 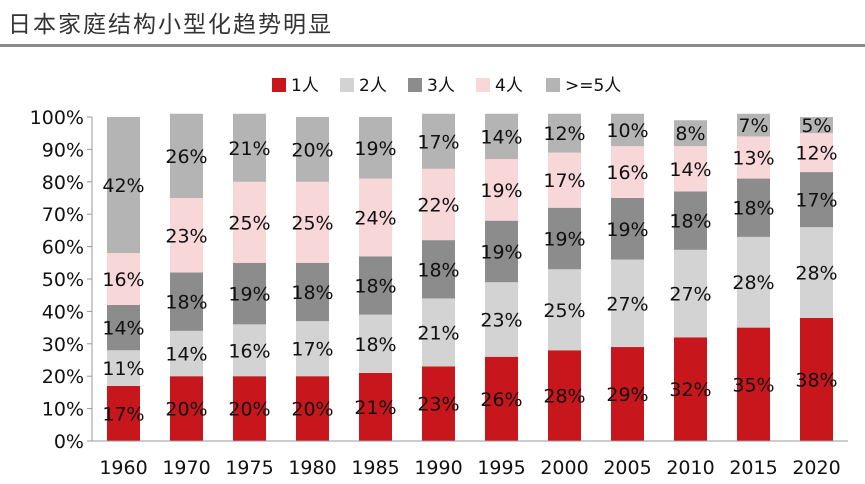 I want to click on data-label: 24%, so click(x=375, y=218).